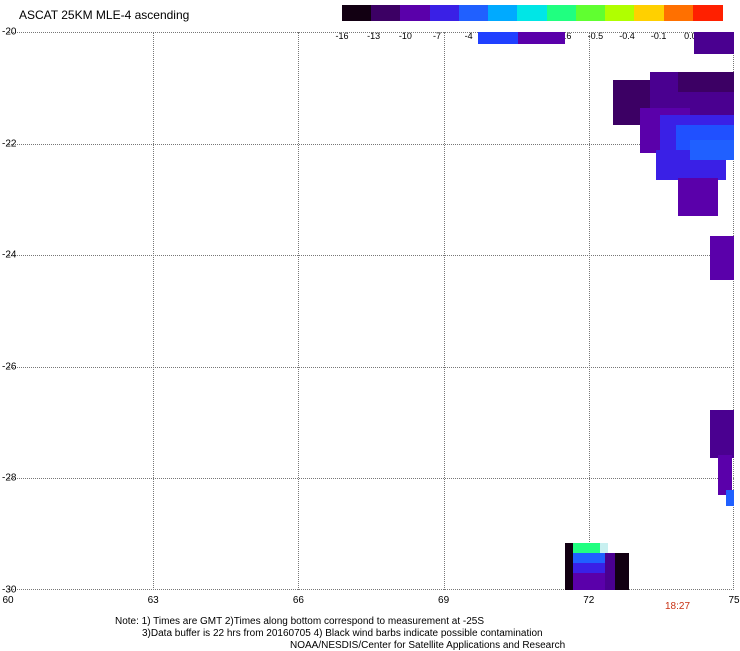 The height and width of the screenshot is (651, 740). I want to click on colorbar-tick-label: -16, so click(342, 36).